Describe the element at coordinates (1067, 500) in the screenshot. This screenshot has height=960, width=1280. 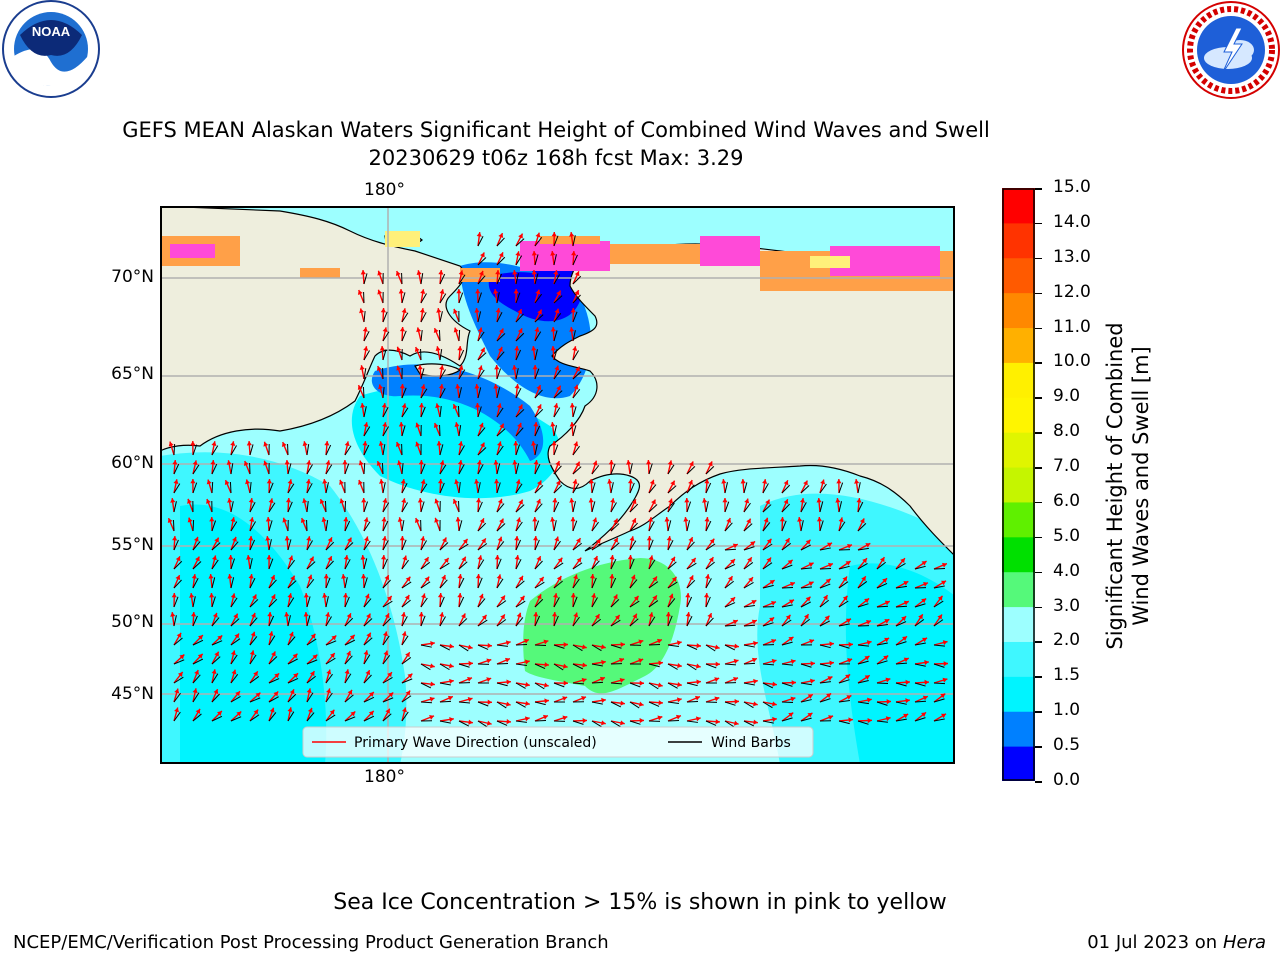
I see `colorbar-tick-label: 6.0` at that location.